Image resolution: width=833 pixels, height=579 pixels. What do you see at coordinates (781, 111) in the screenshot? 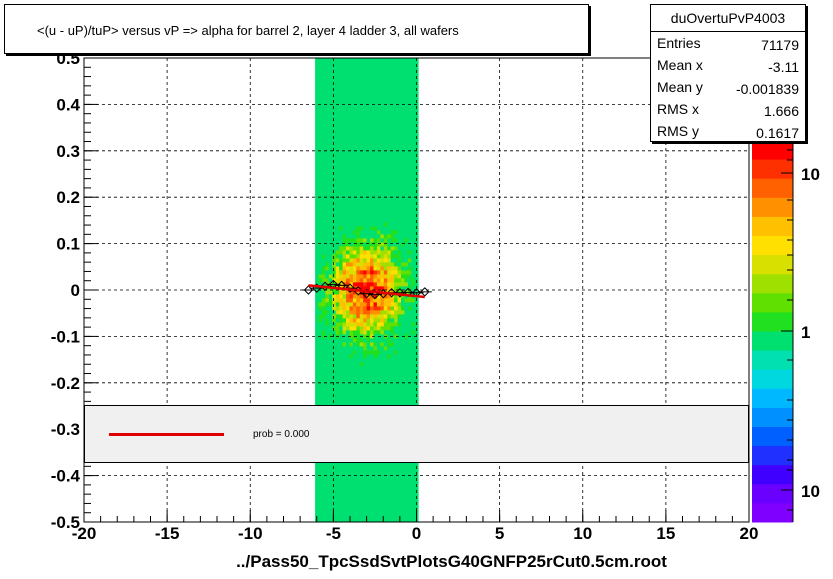
I see `stats-value: 1.666` at bounding box center [781, 111].